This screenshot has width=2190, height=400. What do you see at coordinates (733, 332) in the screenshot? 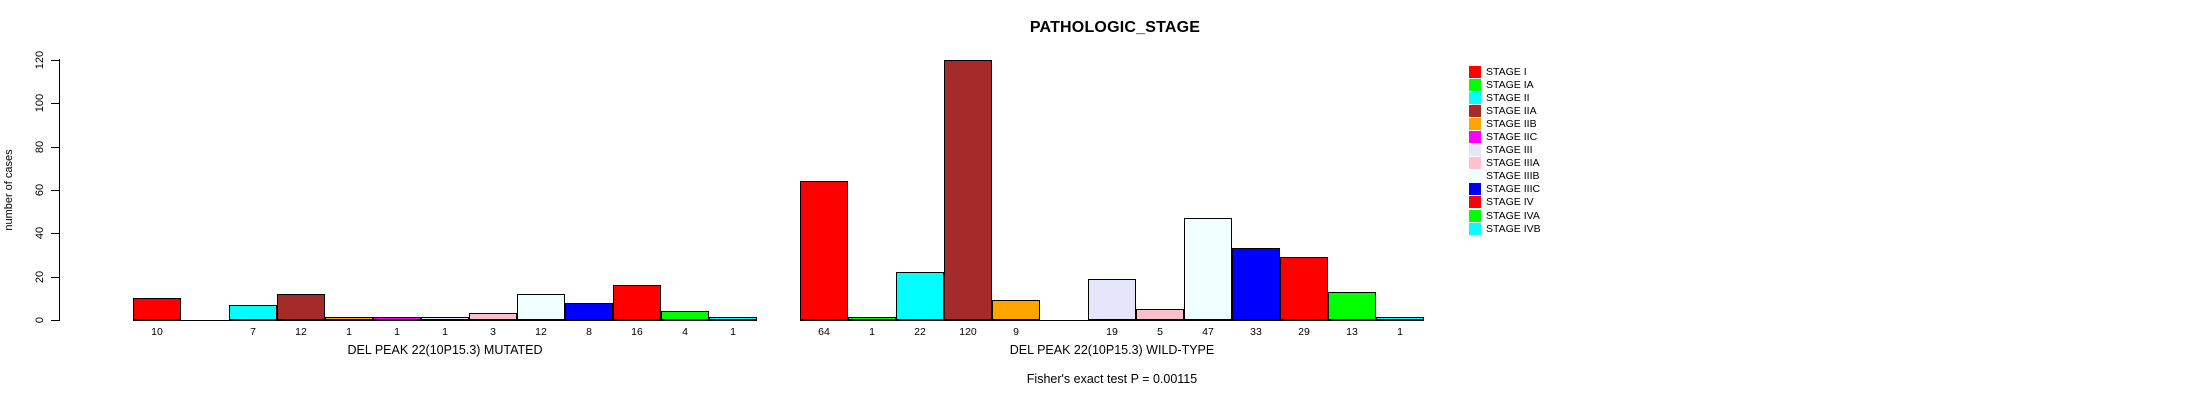
I see `bar-value-stage-ivb--mutated: 1` at bounding box center [733, 332].